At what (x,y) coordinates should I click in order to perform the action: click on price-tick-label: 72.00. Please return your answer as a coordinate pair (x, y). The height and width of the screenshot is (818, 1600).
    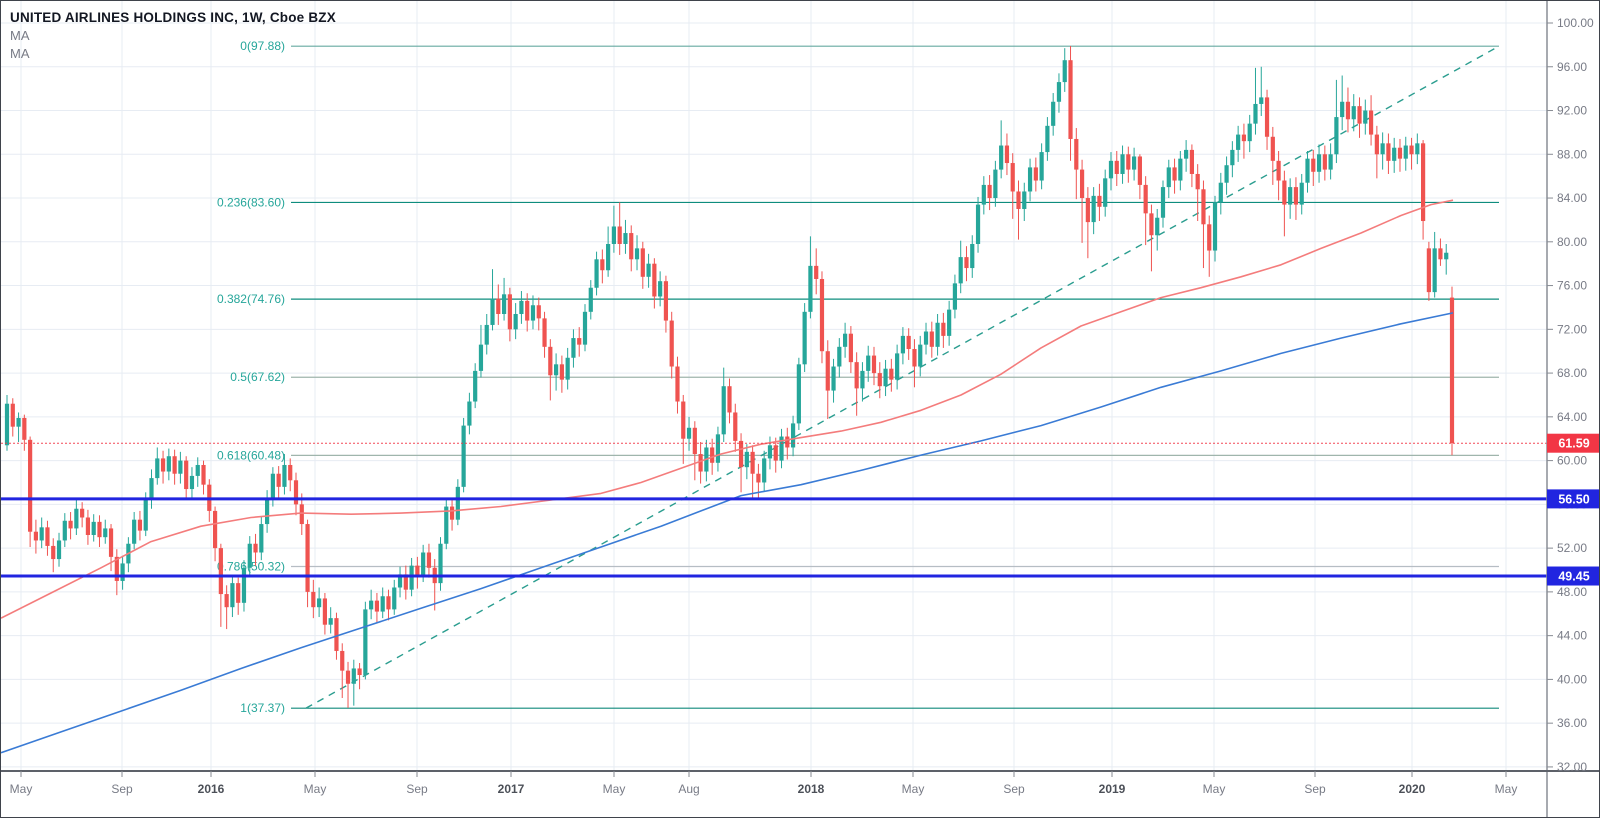
    Looking at the image, I should click on (1572, 329).